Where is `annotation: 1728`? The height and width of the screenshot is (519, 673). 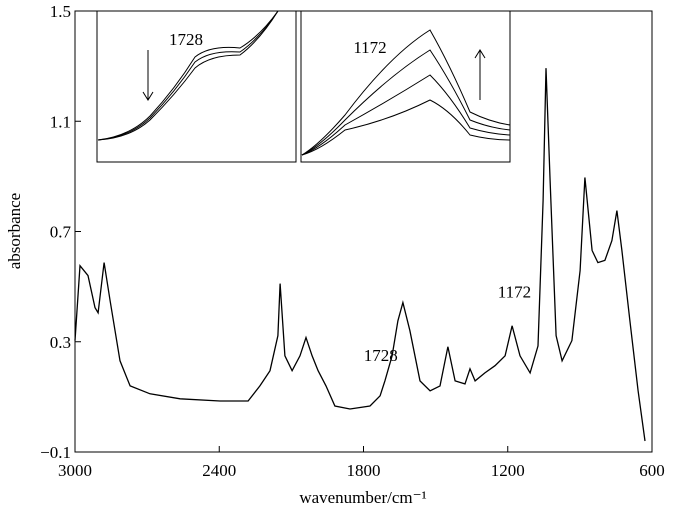 annotation: 1728 is located at coordinates (381, 355).